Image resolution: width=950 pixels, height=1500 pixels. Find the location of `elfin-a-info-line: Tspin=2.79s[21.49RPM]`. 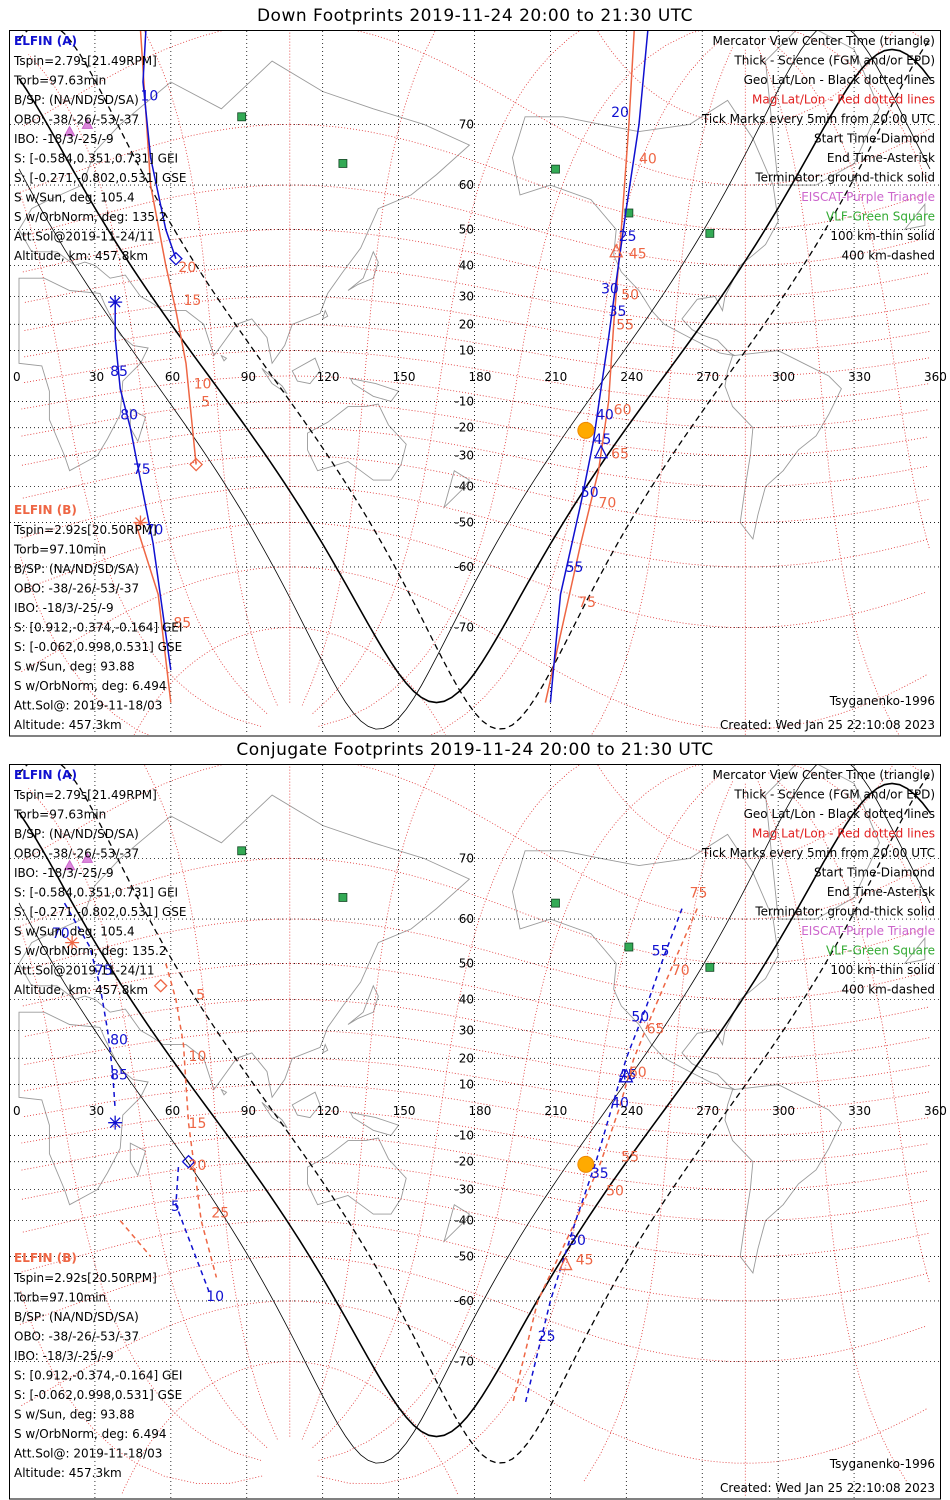

elfin-a-info-line: Tspin=2.79s[21.49RPM] is located at coordinates (85, 795).